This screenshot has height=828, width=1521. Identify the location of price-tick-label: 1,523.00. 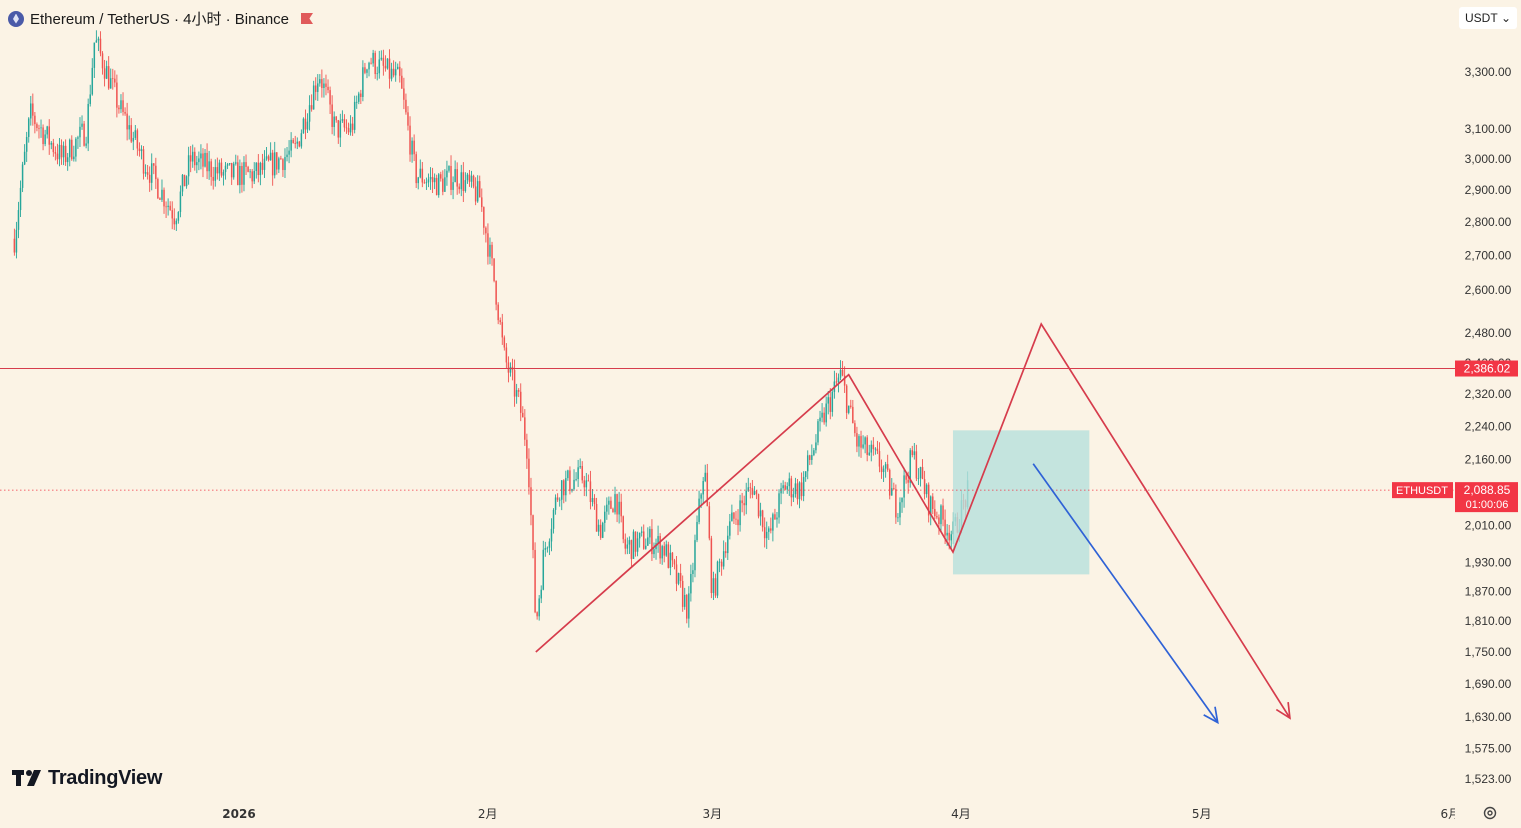
(1488, 779).